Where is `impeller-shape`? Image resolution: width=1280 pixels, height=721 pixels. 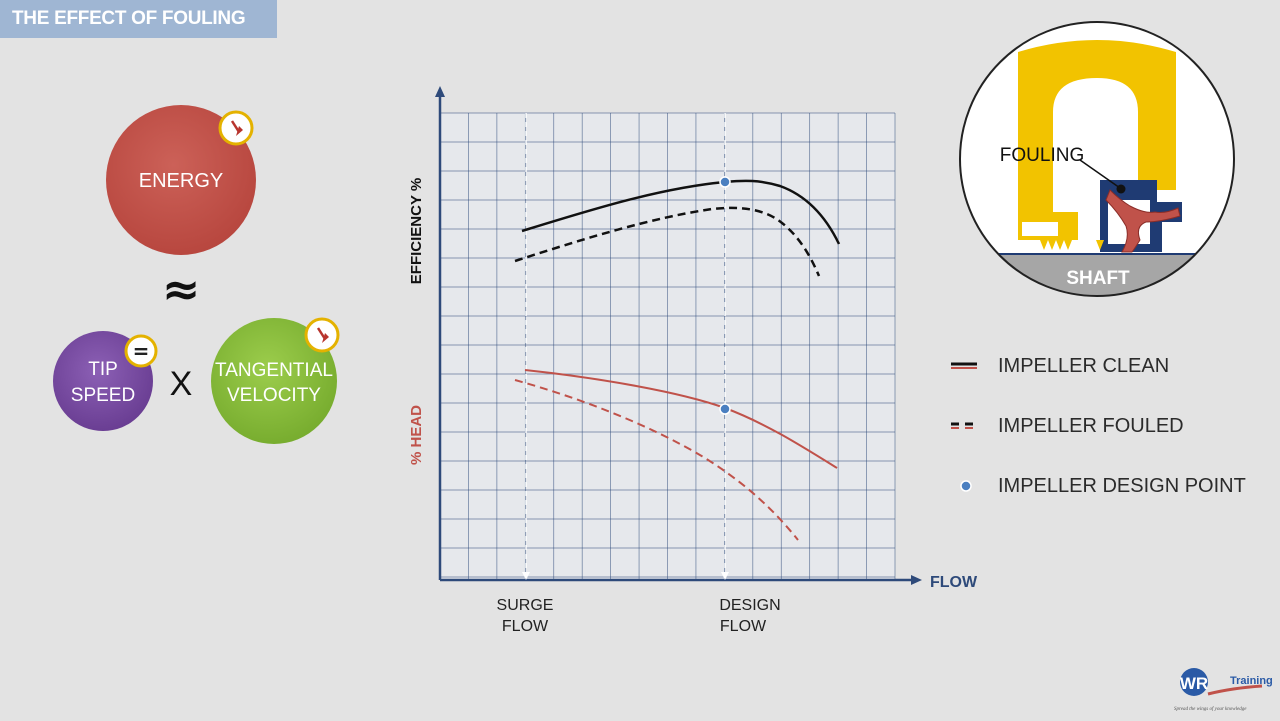
impeller-shape is located at coordinates (1097, 126).